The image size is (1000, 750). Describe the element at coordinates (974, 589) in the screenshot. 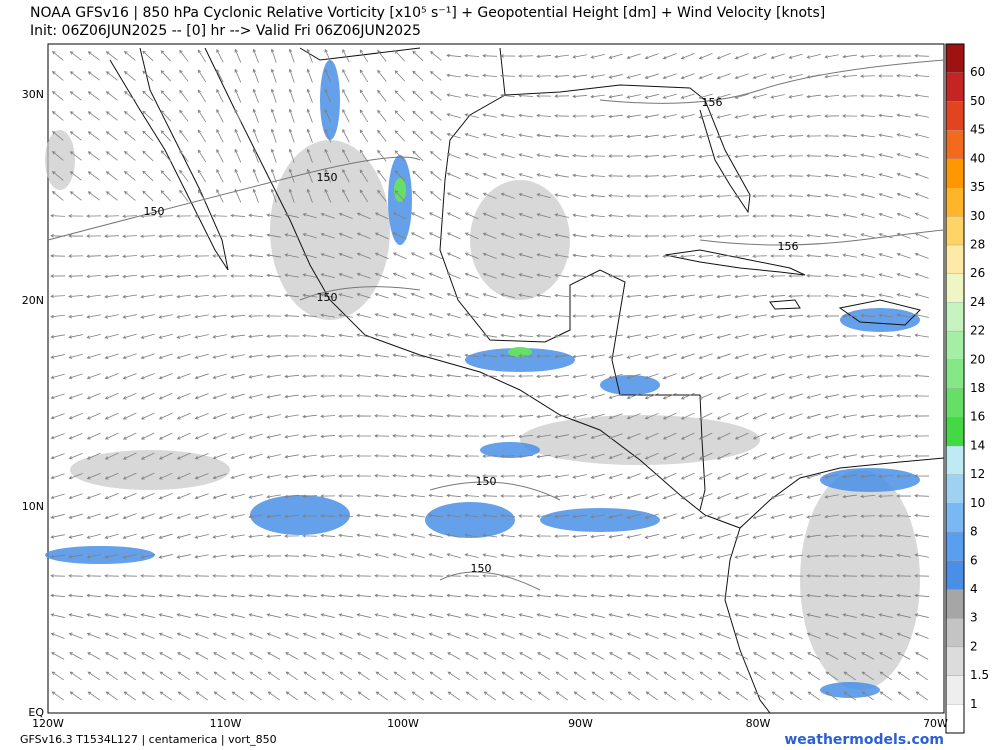

I see `colorbar-label: 4` at that location.